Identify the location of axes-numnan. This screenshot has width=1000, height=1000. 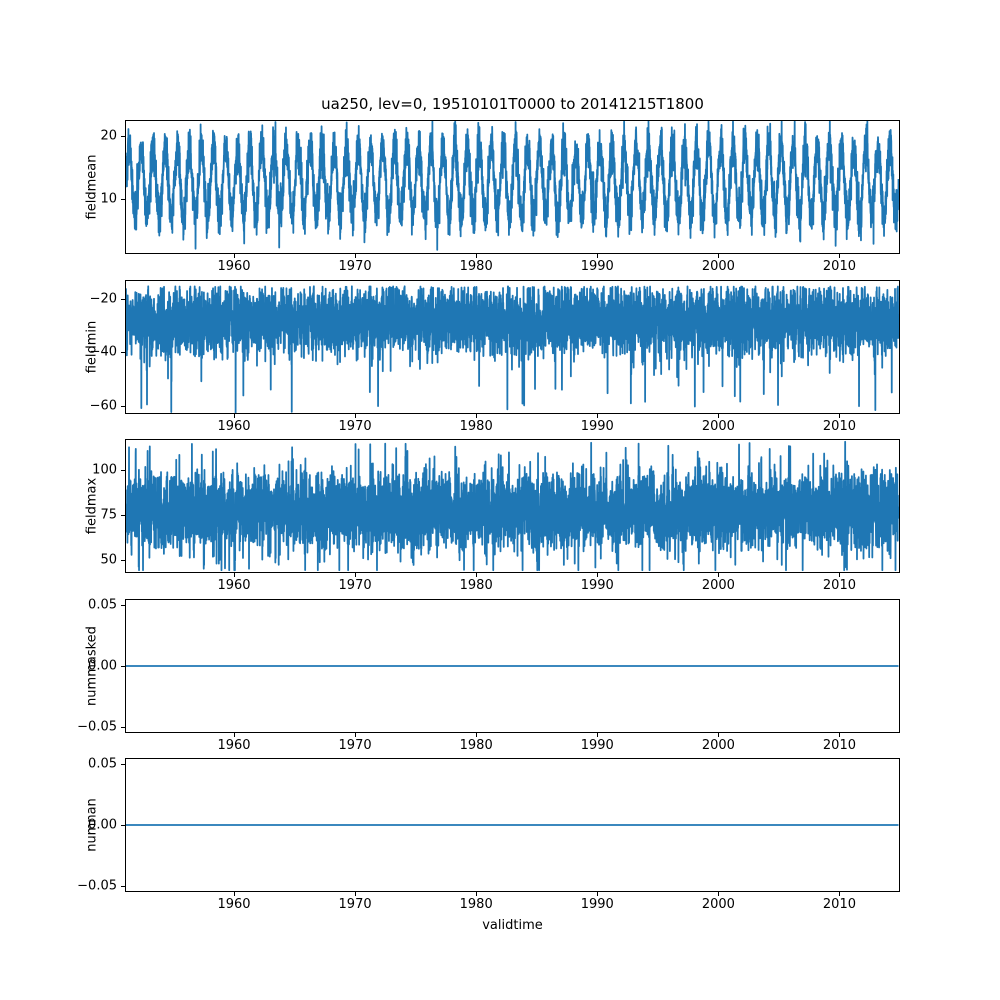
(512, 825).